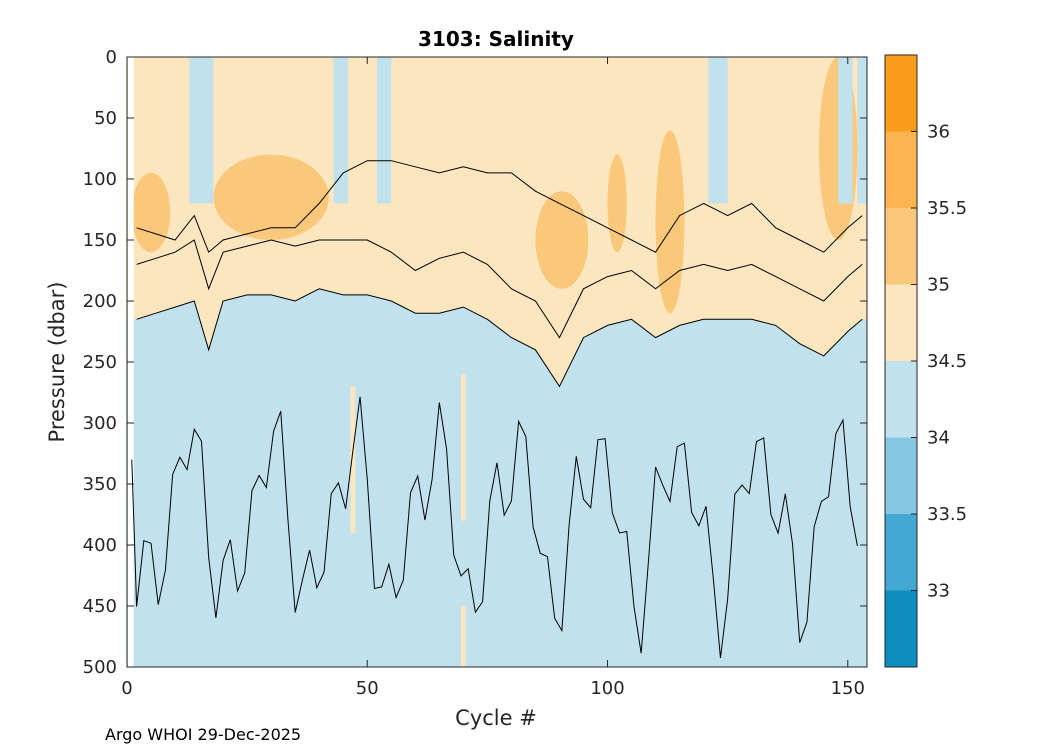 Image resolution: width=1050 pixels, height=750 pixels. I want to click on y-axis-label: Pressure (dbar), so click(57, 362).